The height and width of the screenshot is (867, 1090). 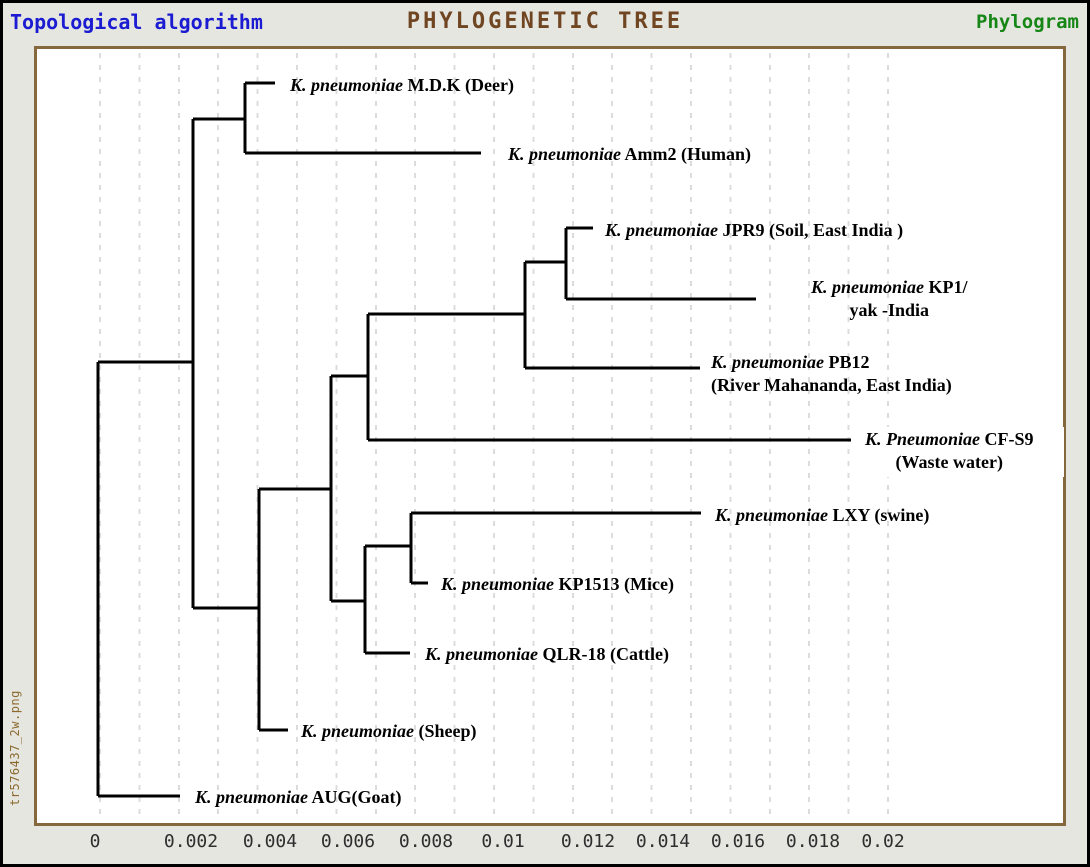 I want to click on leaf-label-qlr18: K. pneumoniae QLR-18 (Cattle), so click(x=547, y=653).